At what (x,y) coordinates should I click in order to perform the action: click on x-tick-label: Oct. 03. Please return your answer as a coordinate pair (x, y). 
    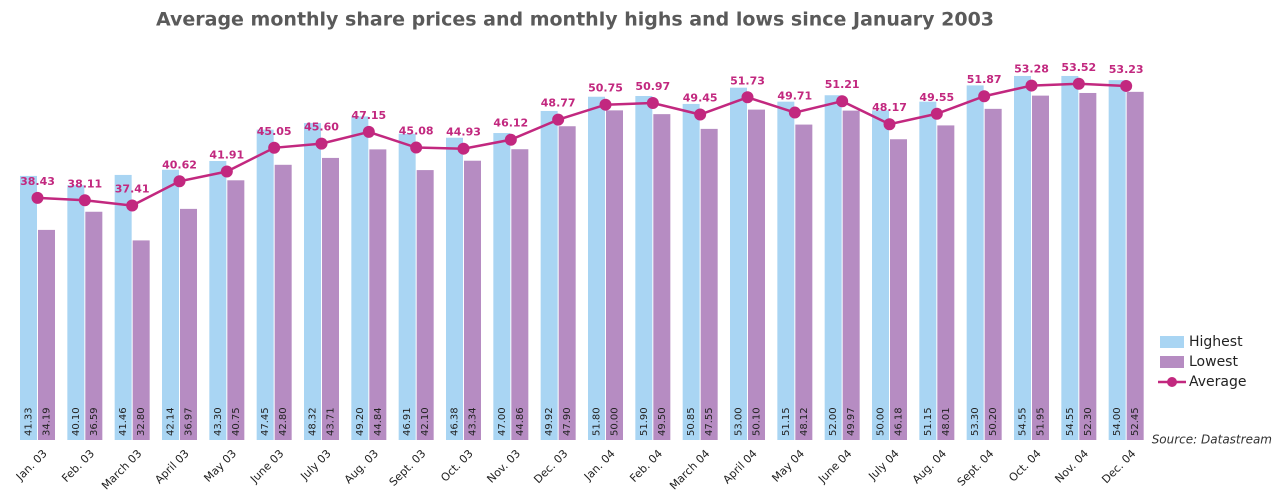
    Looking at the image, I should click on (456, 465).